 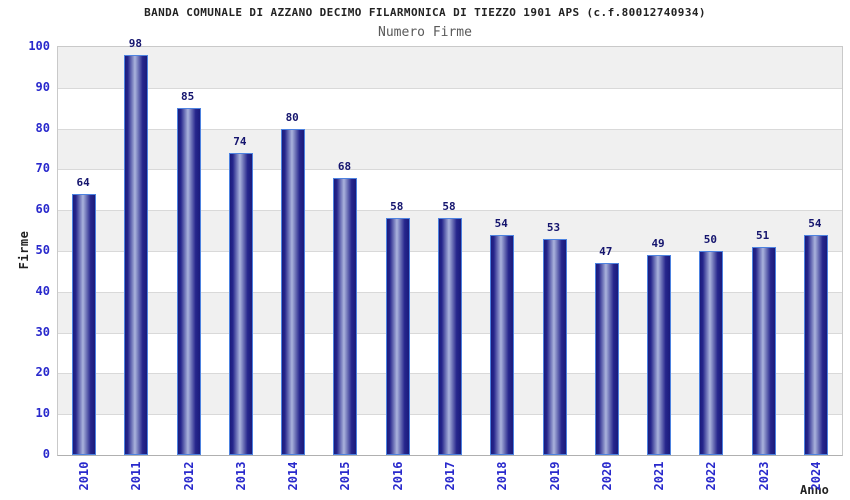 I want to click on bar-value-label: 53, so click(x=553, y=227).